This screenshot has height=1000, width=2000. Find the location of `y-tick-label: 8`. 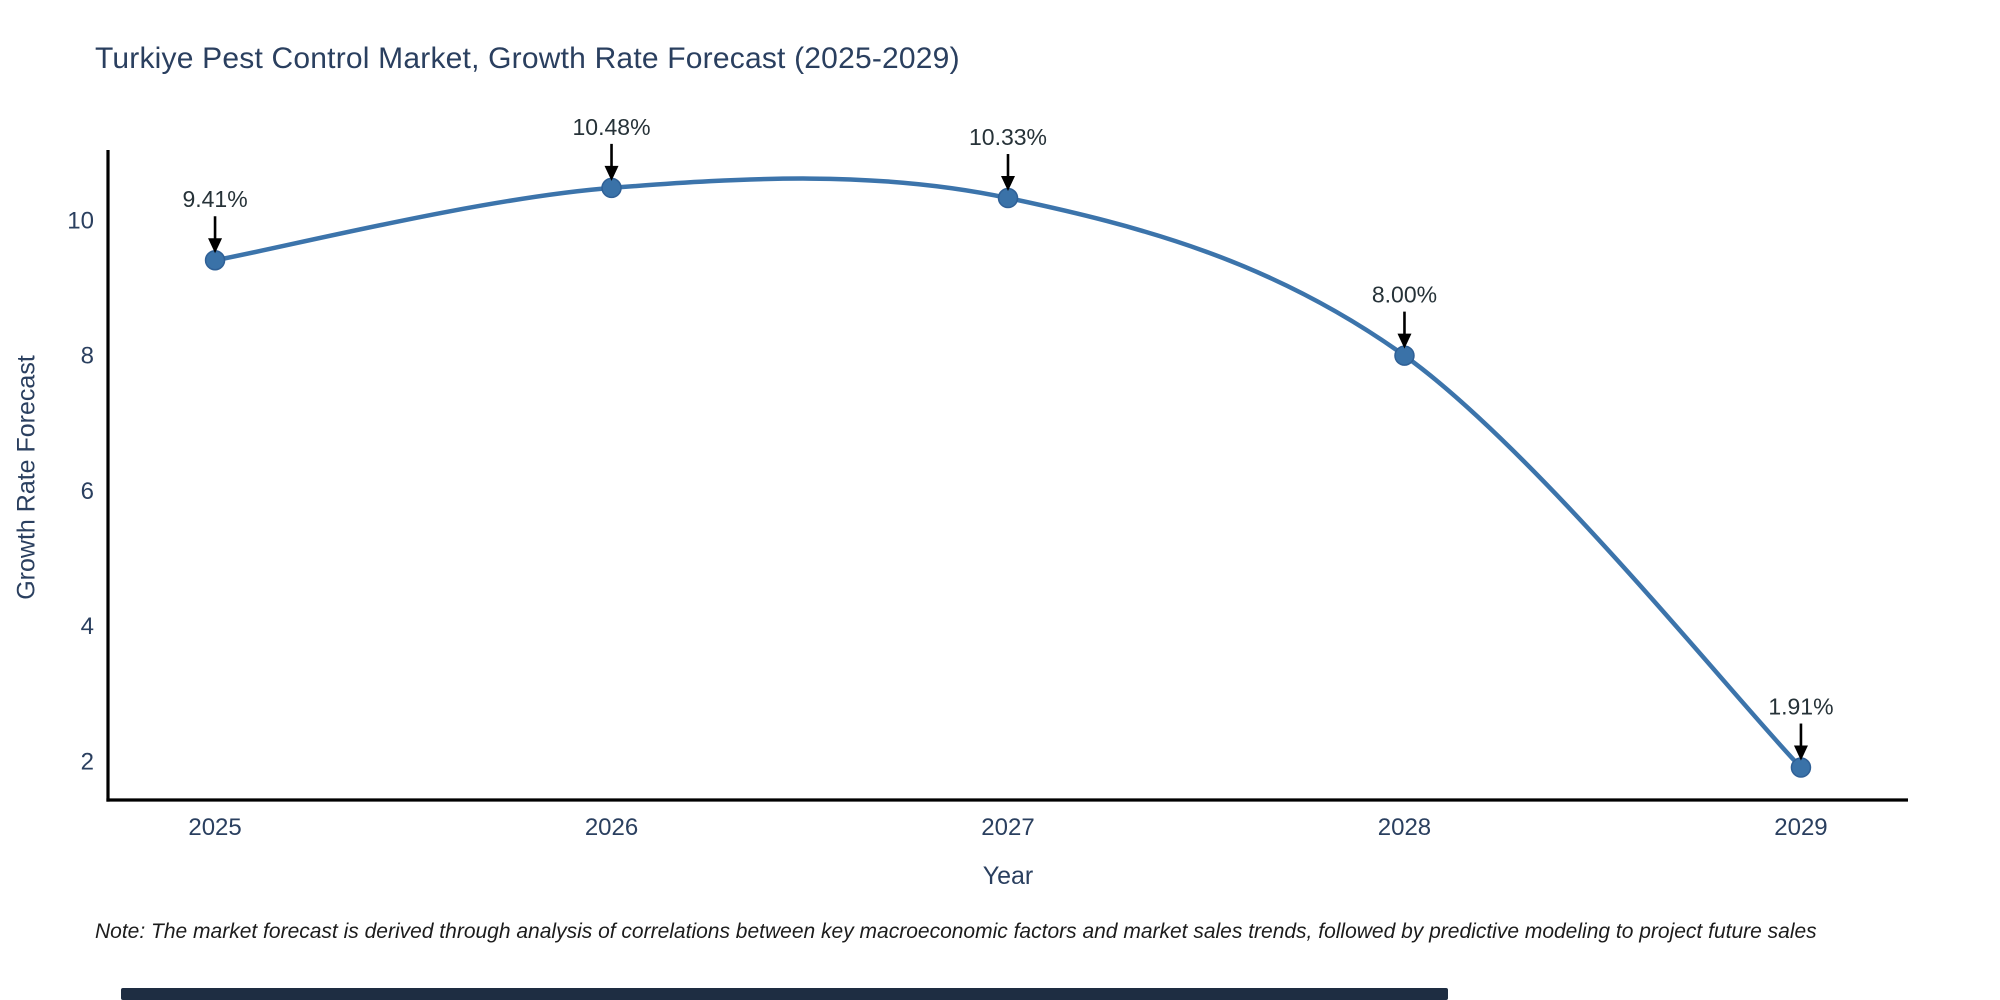

y-tick-label: 8 is located at coordinates (87, 356).